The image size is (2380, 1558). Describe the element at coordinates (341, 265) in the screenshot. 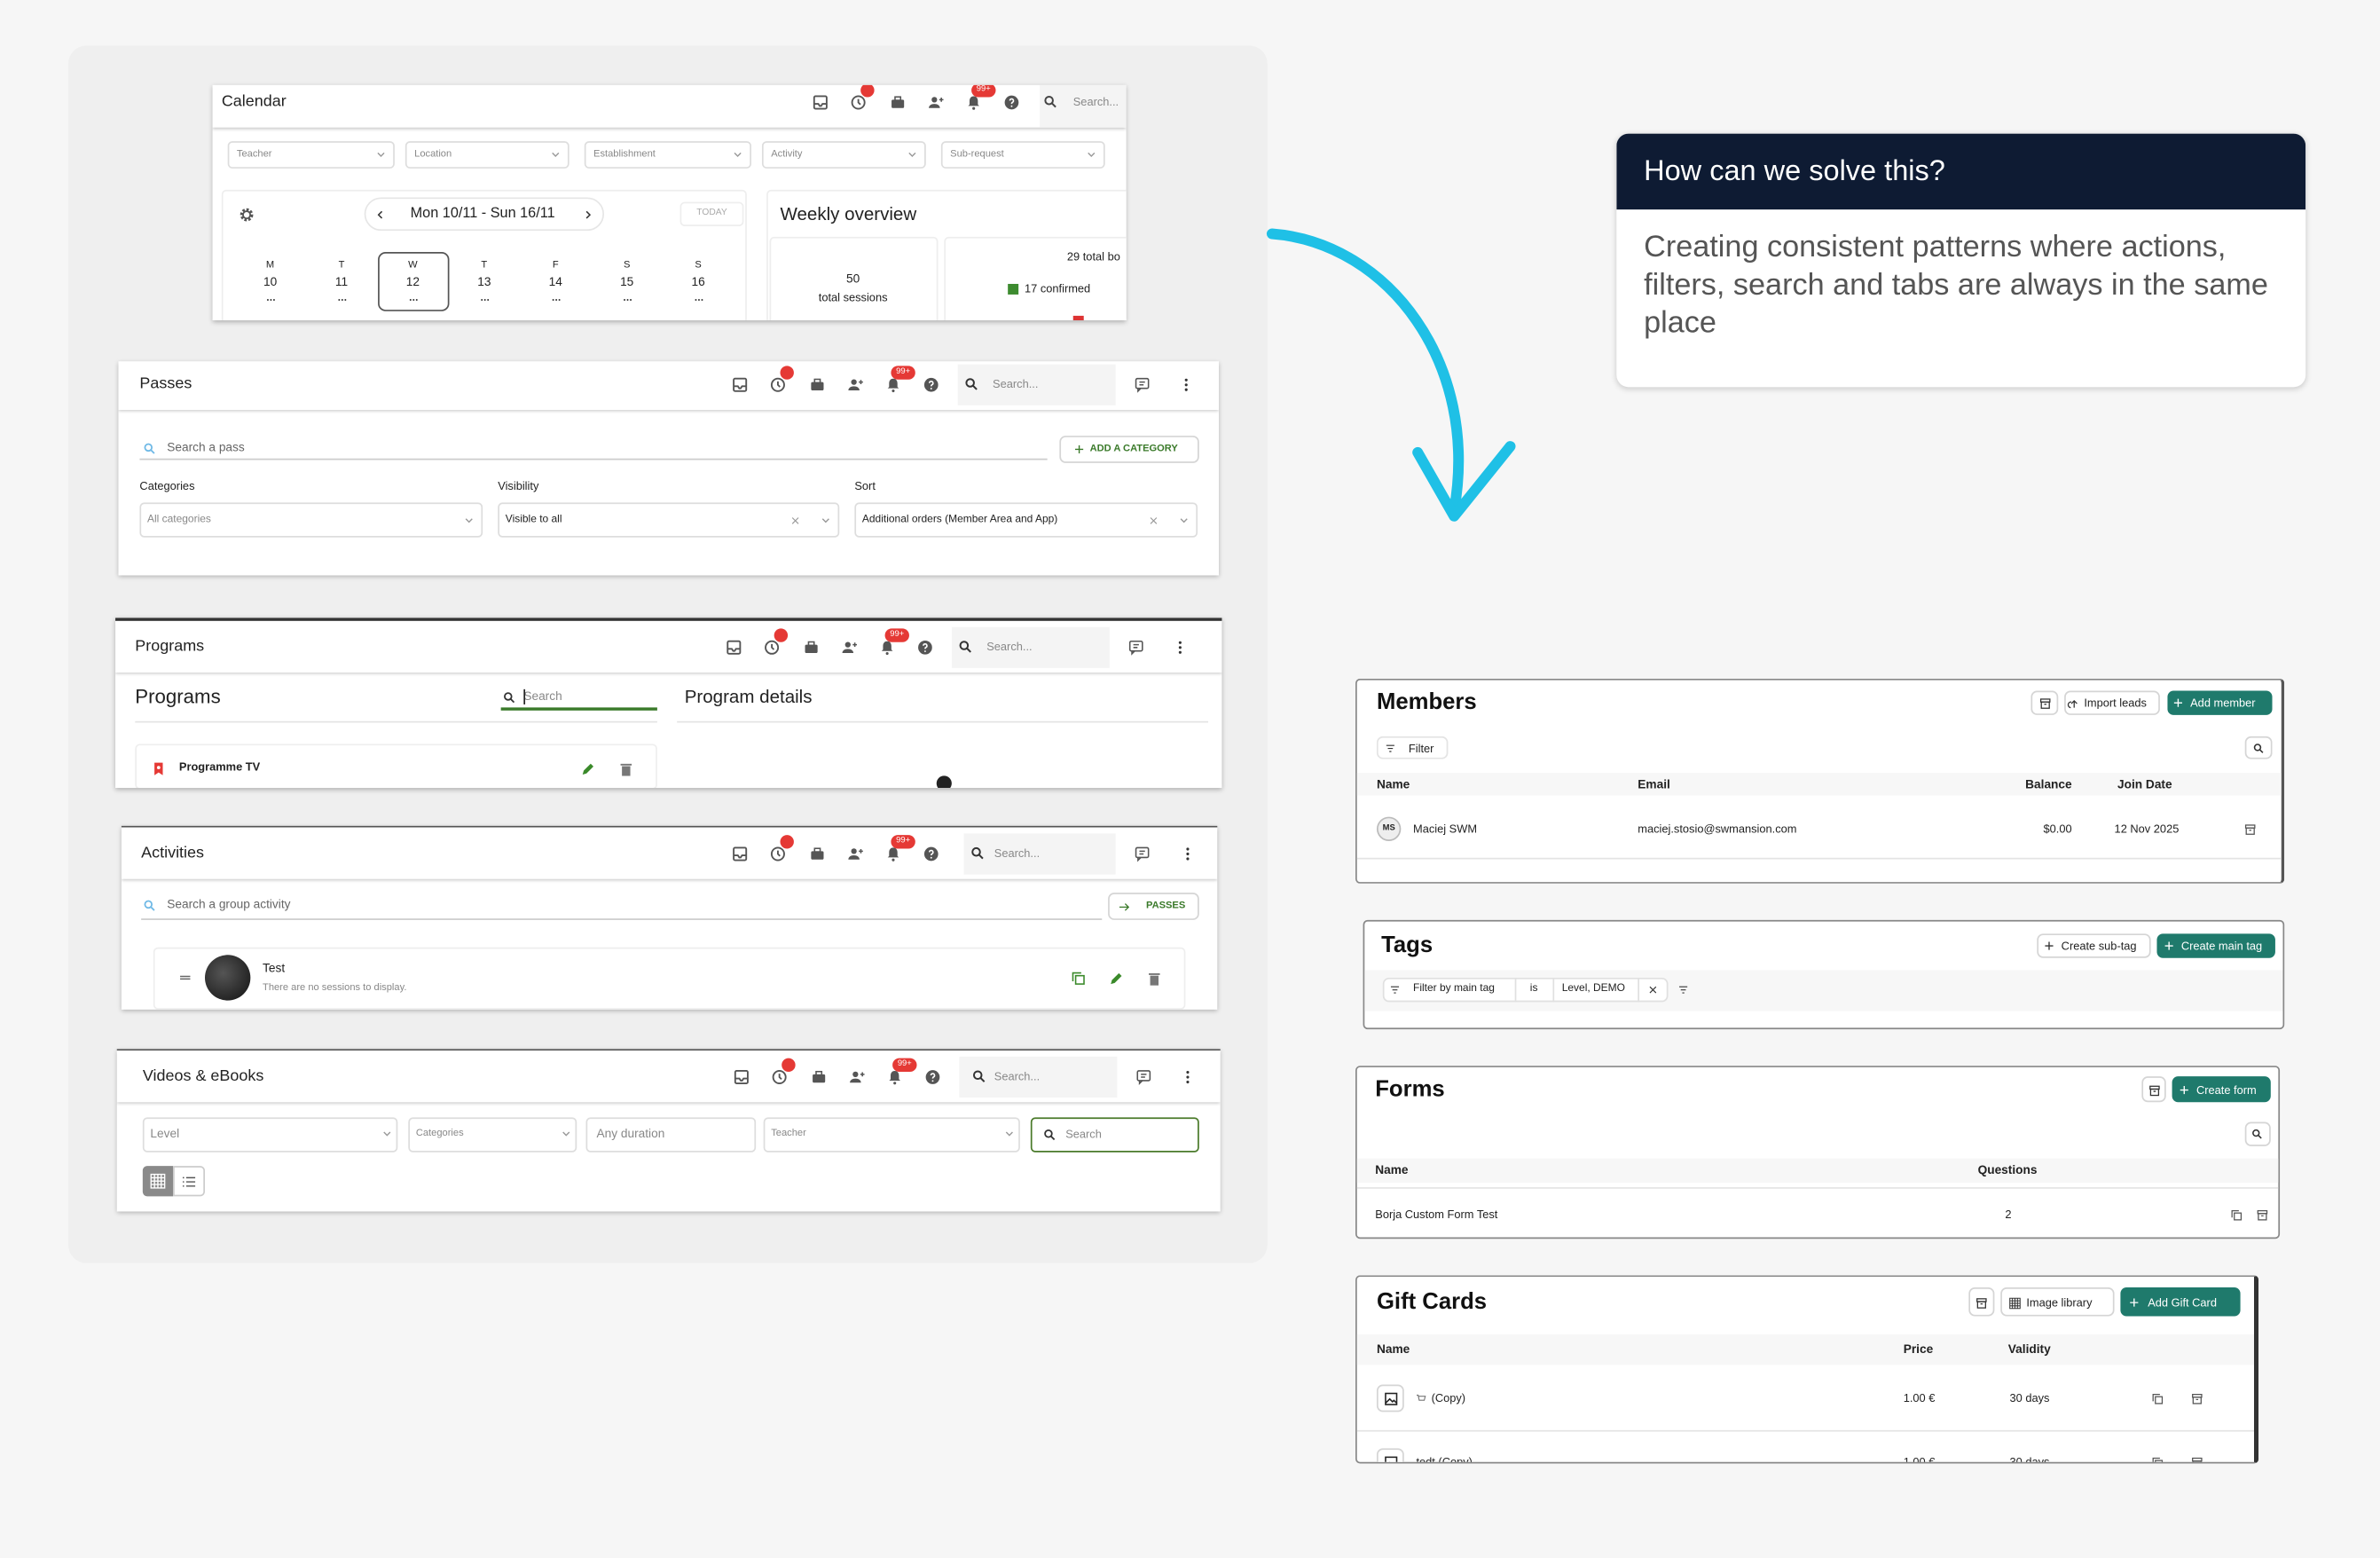

I see `day-letter: T` at that location.